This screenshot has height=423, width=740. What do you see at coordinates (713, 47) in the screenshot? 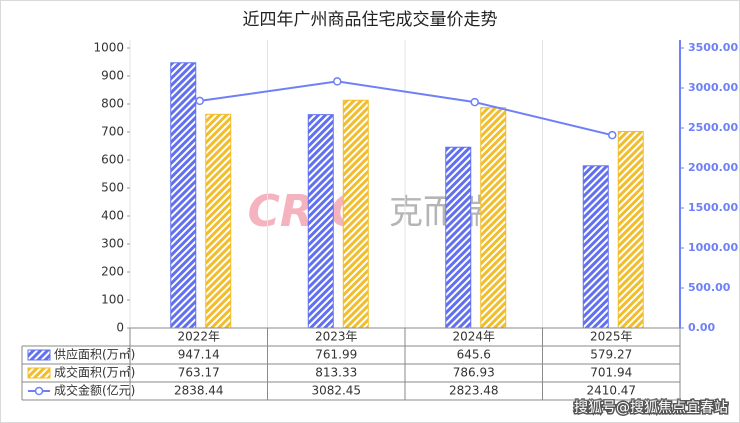
I see `y2-tick-label: 3500.00` at bounding box center [713, 47].